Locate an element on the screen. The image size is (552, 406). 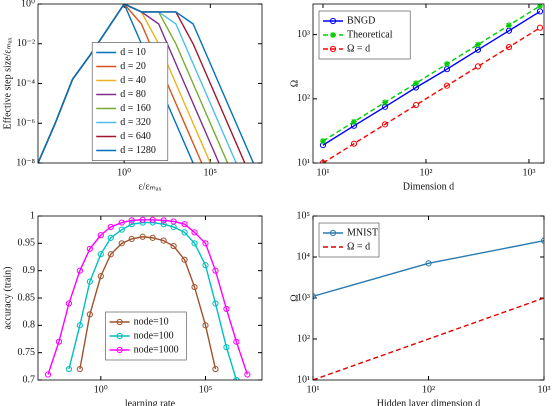
x-axis-label: Hidden layer dimension d is located at coordinates (429, 402).